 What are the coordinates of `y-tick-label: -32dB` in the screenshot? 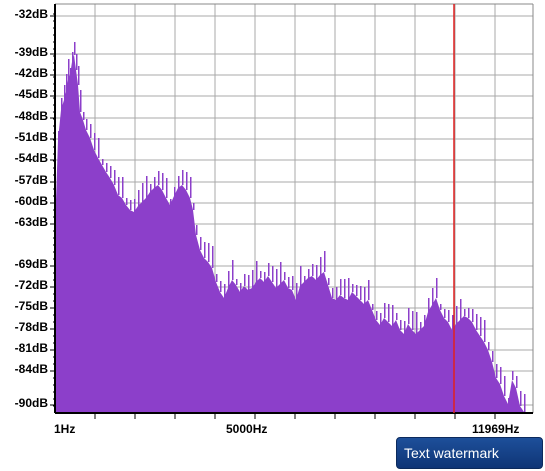 It's located at (31, 14).